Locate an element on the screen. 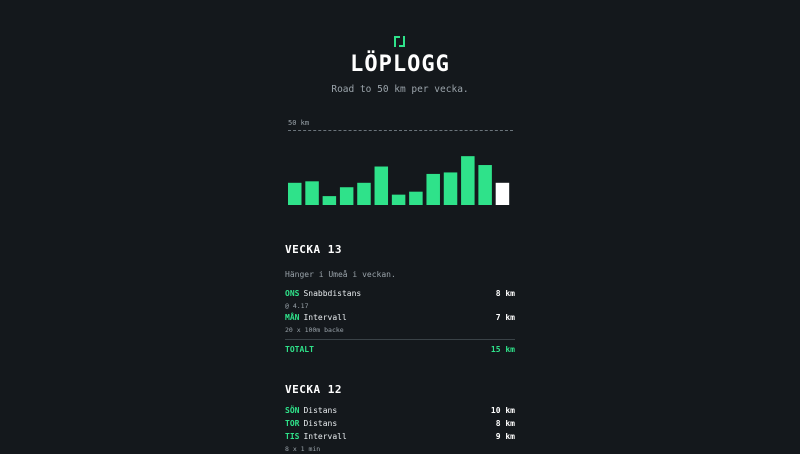  goal-label: 50 km is located at coordinates (299, 123).